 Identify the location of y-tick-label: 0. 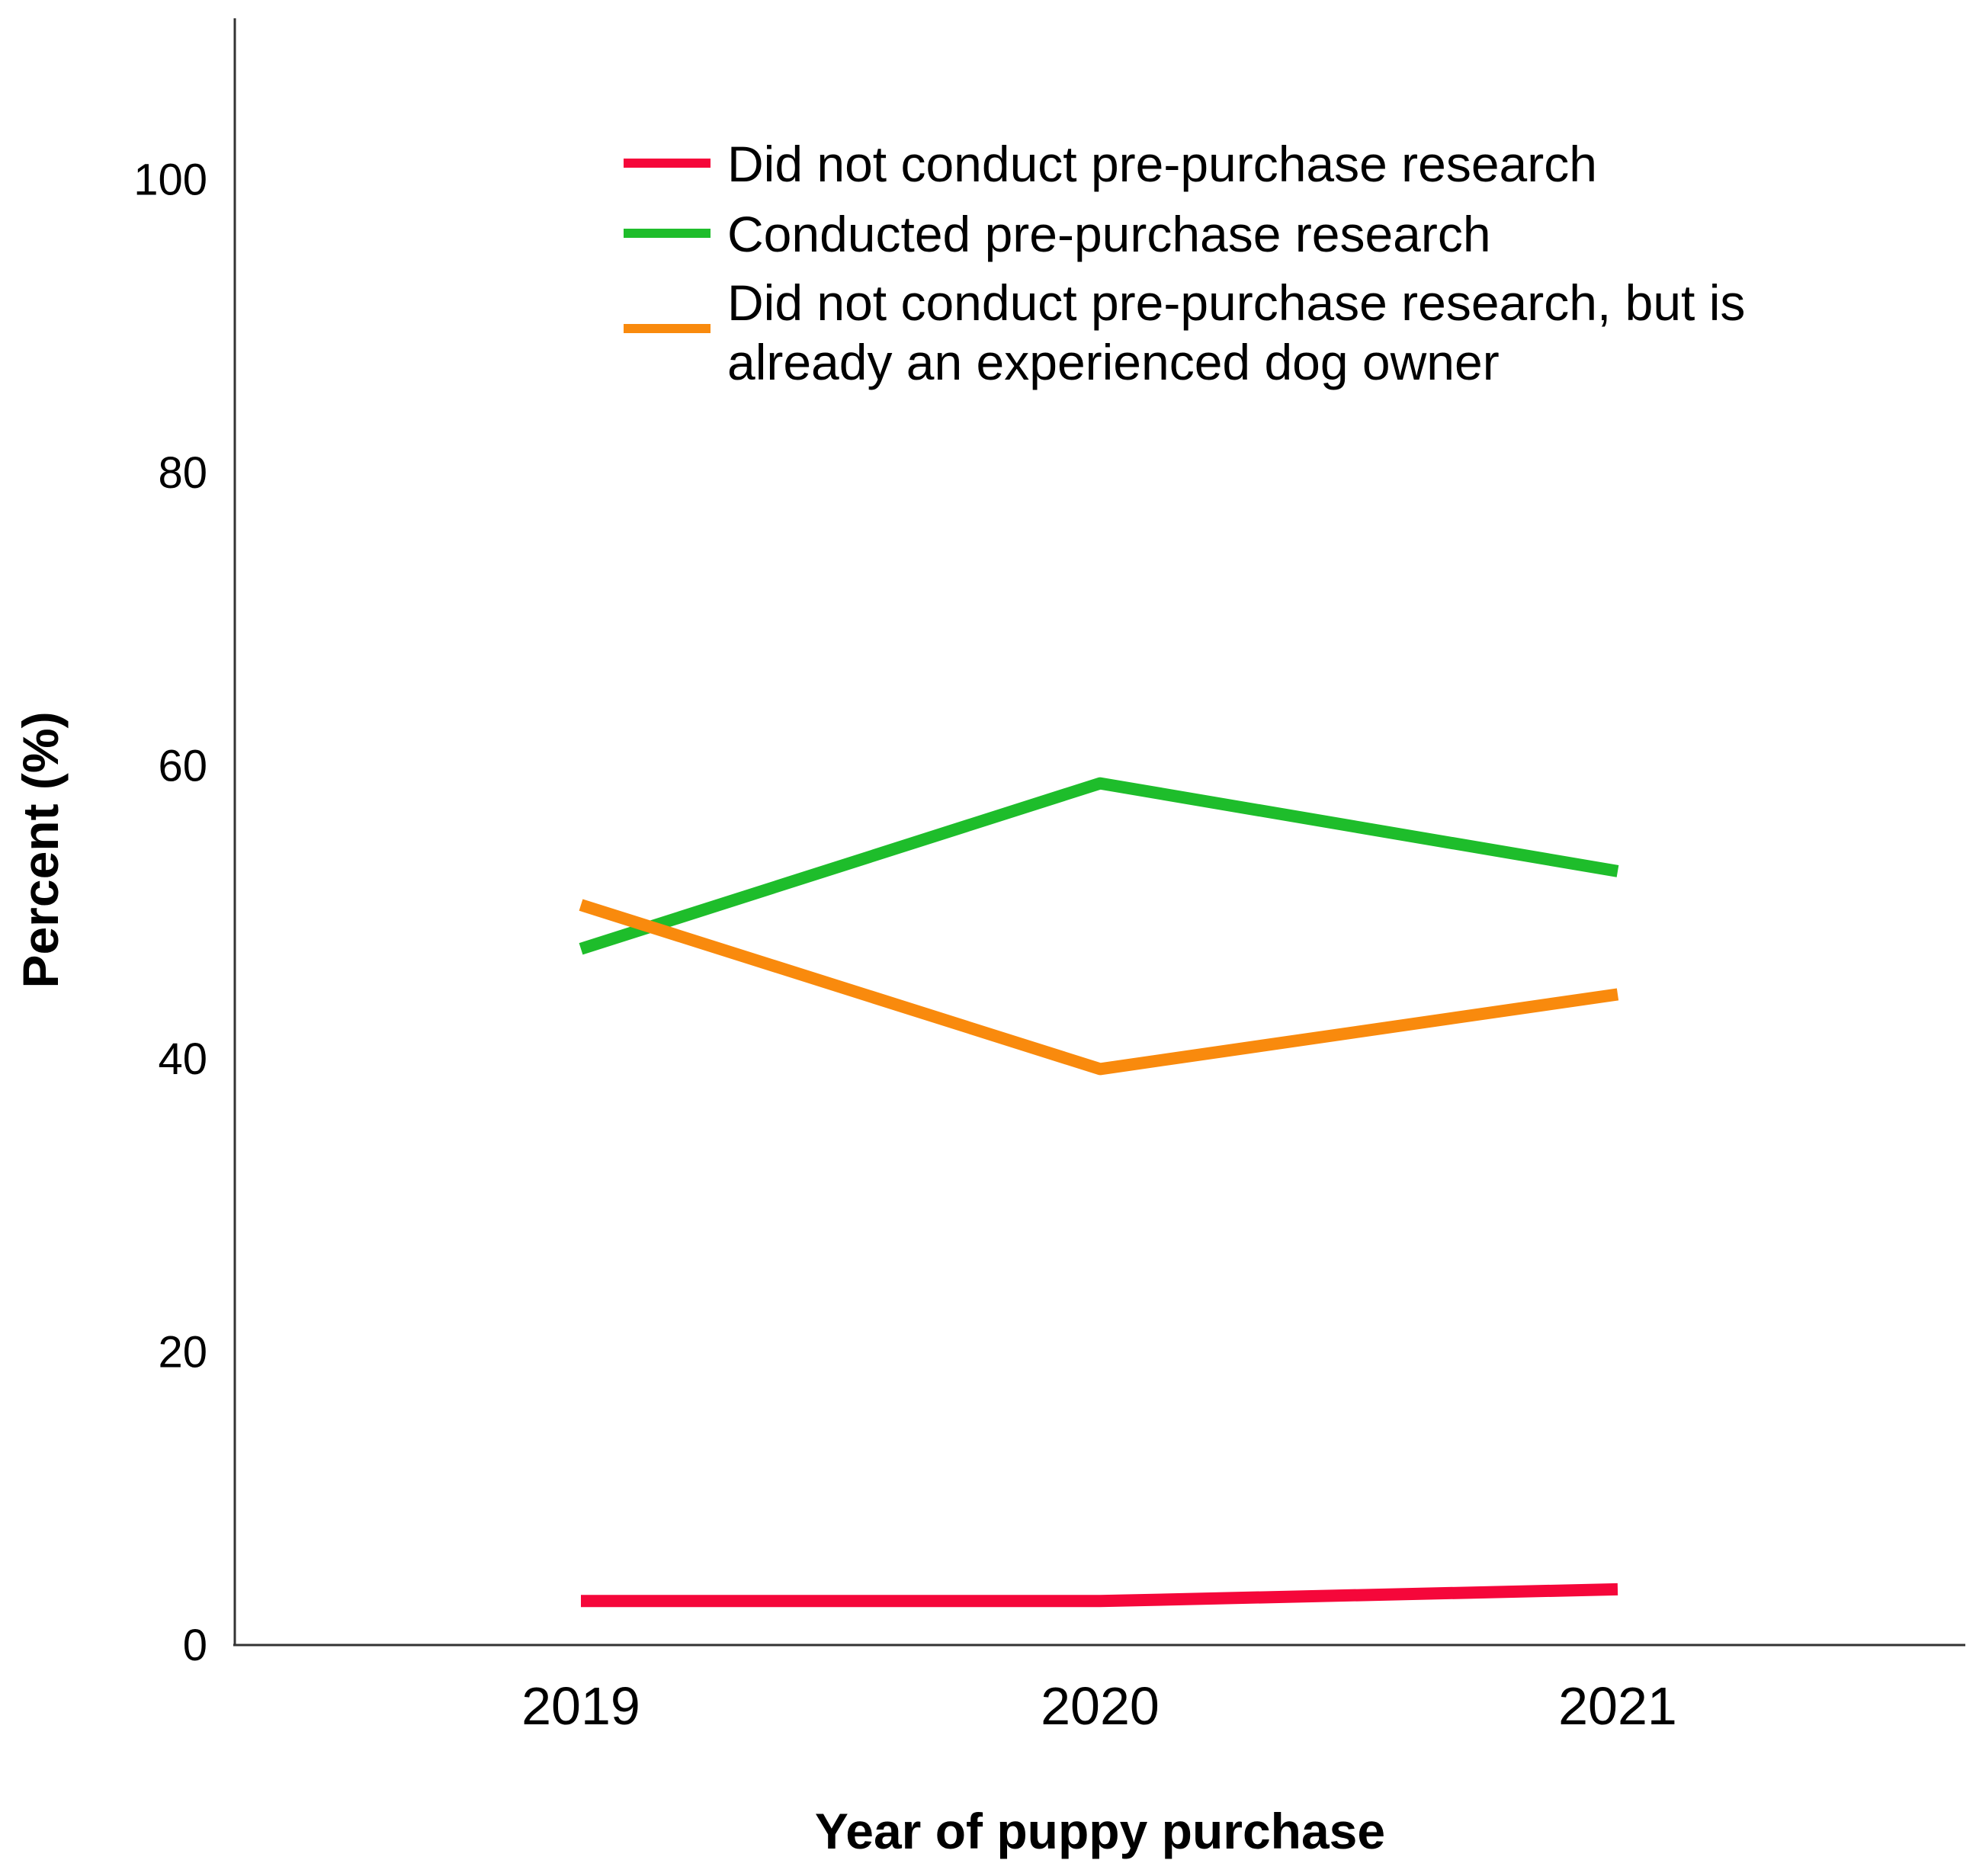
(195, 1645).